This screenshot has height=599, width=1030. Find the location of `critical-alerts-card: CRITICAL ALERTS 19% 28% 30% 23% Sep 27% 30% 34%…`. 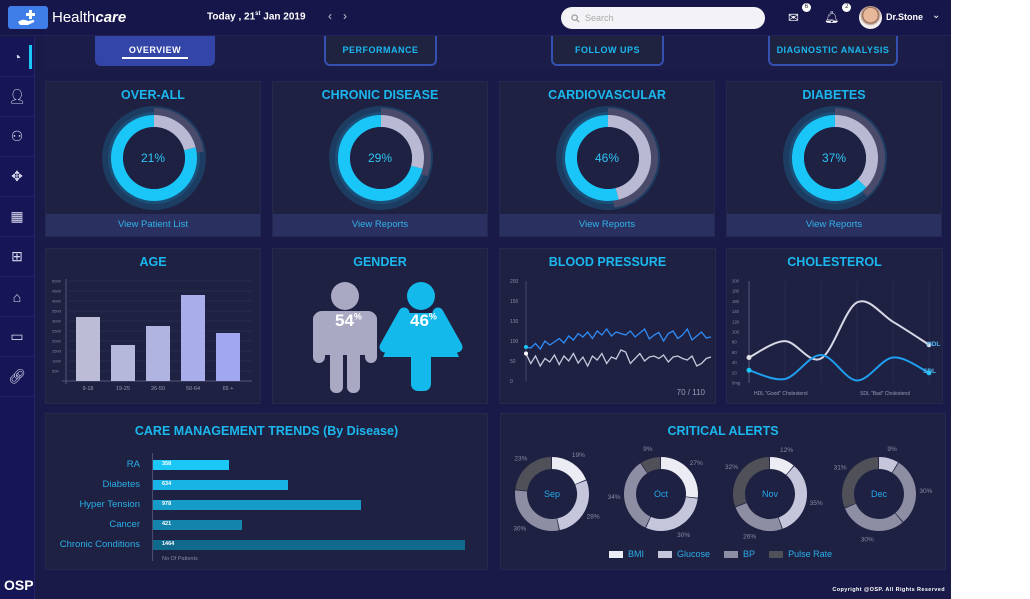

critical-alerts-card: CRITICAL ALERTS 19% 28% 30% 23% Sep 27% 30% 34%… is located at coordinates (723, 491).